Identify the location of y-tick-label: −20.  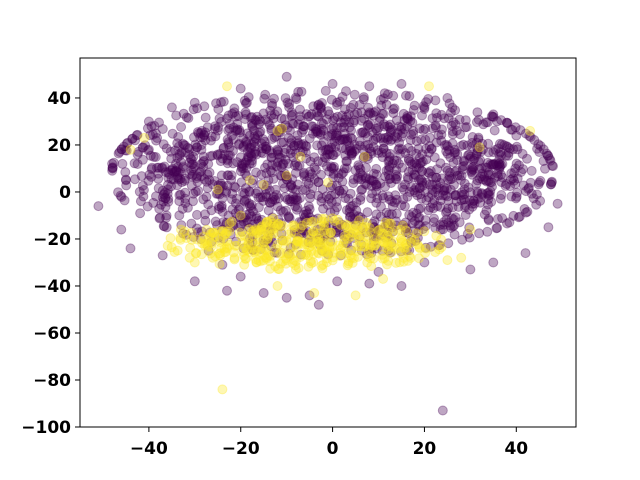
(52, 240).